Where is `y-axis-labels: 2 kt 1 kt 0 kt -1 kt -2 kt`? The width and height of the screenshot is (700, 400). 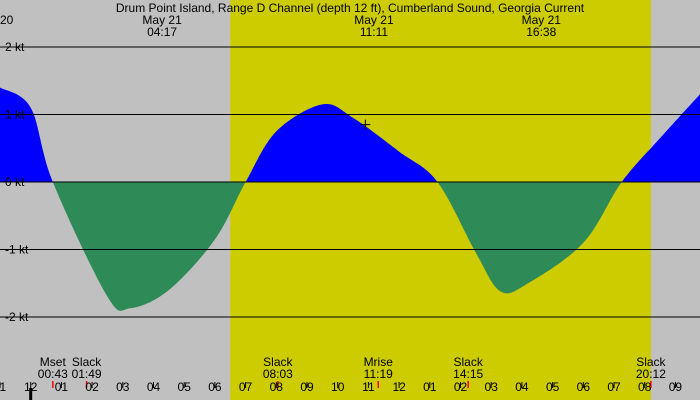 y-axis-labels: 2 kt 1 kt 0 kt -1 kt -2 kt is located at coordinates (17, 182).